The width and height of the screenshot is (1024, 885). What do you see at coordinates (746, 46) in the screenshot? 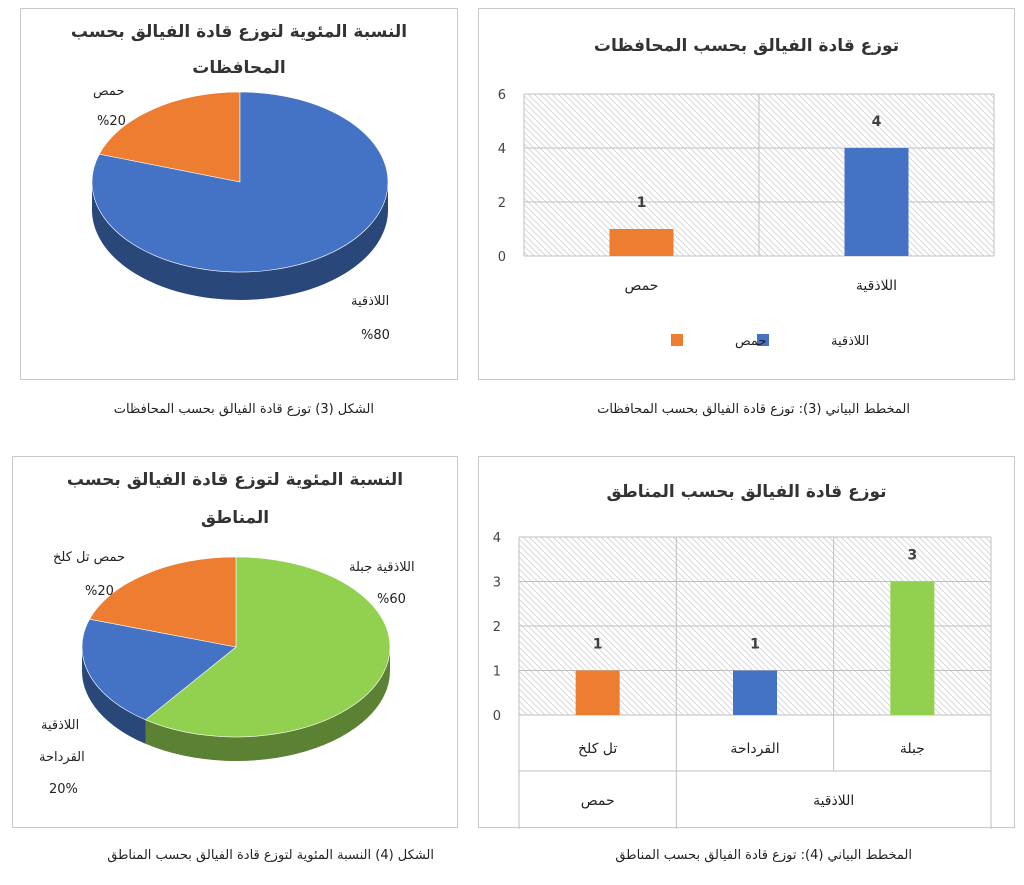
I see `bar1-title: توزع قادة الفيالق بحسب المحافظات` at bounding box center [746, 46].